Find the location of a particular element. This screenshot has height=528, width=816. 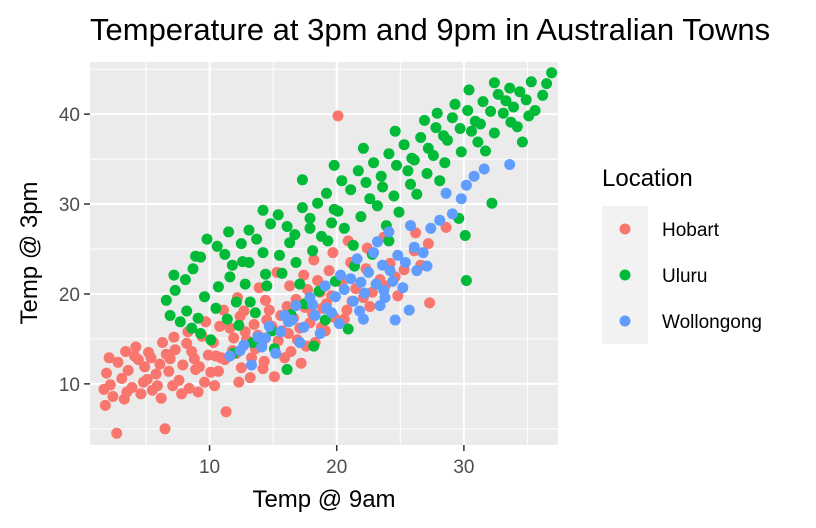

x-tick-label: 10 is located at coordinates (209, 467).